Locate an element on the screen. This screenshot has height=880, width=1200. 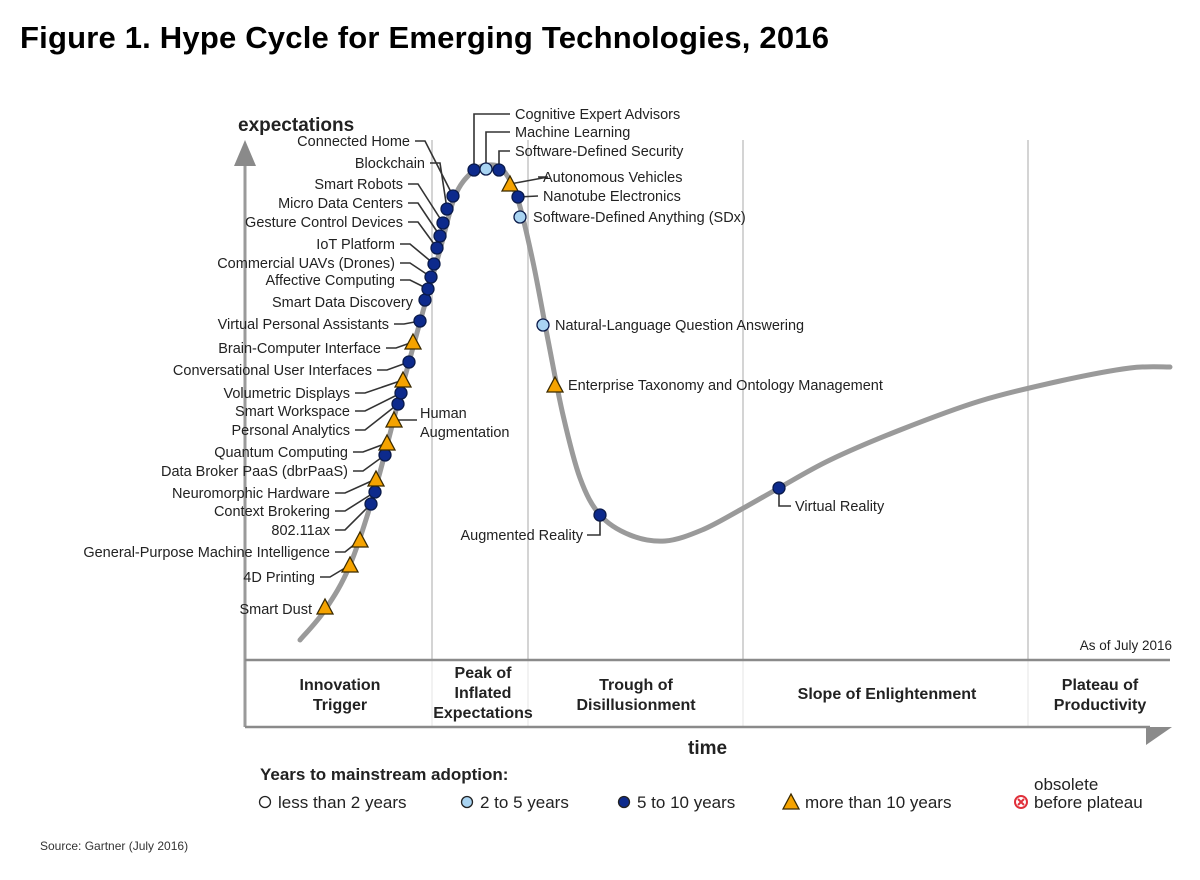
phase-label: Innovation Trigger is located at coordinates (340, 695).